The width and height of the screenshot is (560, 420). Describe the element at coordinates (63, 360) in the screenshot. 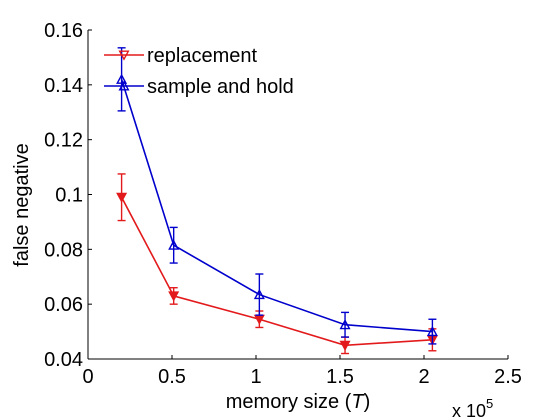

I see `y-tick-label: 0.04` at that location.